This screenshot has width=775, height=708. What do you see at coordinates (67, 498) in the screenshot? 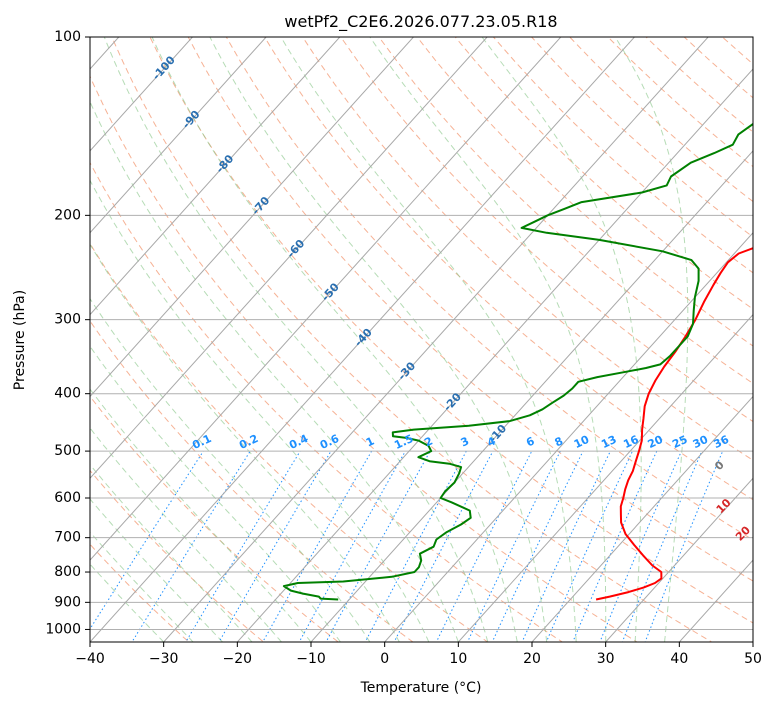
I see `y-tick-label: 600` at bounding box center [67, 498].